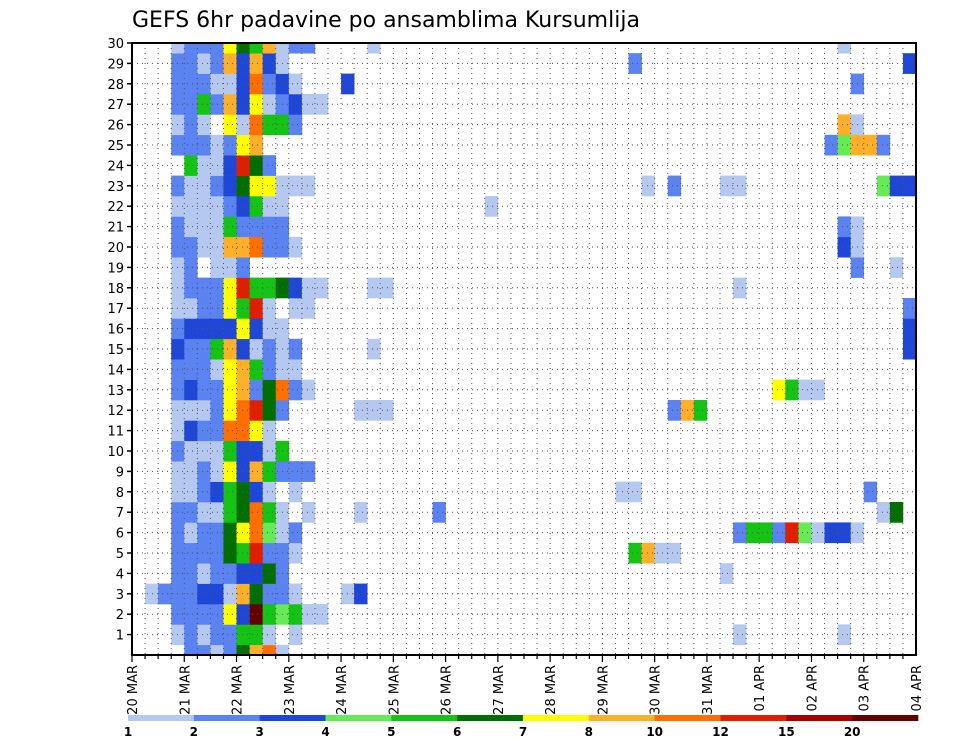  Describe the element at coordinates (120, 472) in the screenshot. I see `y-tick-label: 9` at that location.